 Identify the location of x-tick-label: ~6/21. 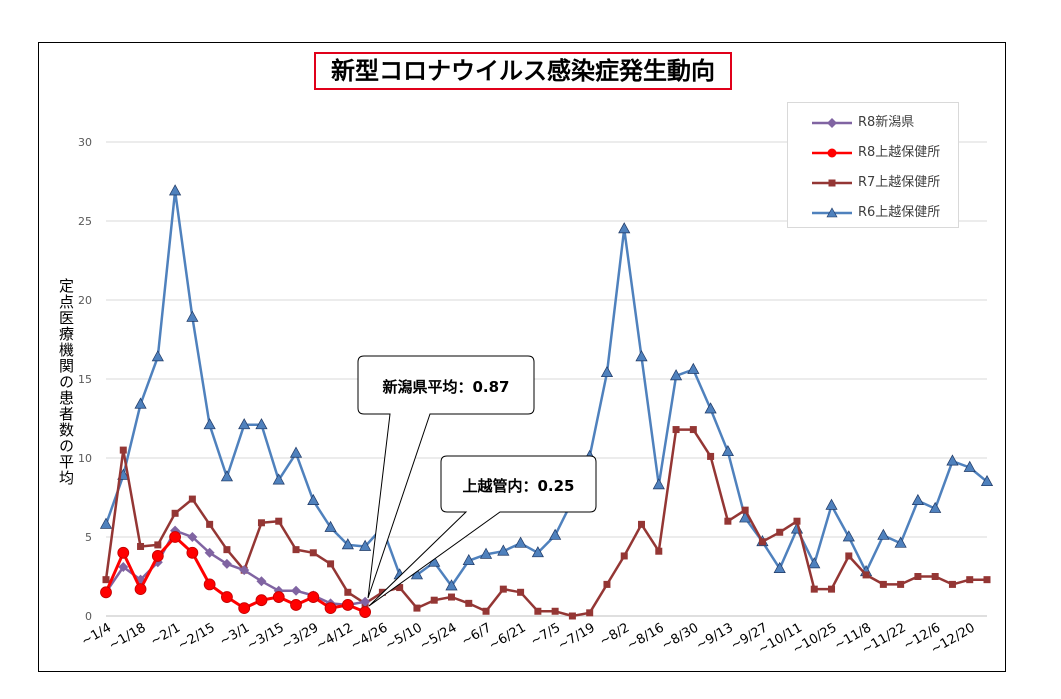
(507, 636).